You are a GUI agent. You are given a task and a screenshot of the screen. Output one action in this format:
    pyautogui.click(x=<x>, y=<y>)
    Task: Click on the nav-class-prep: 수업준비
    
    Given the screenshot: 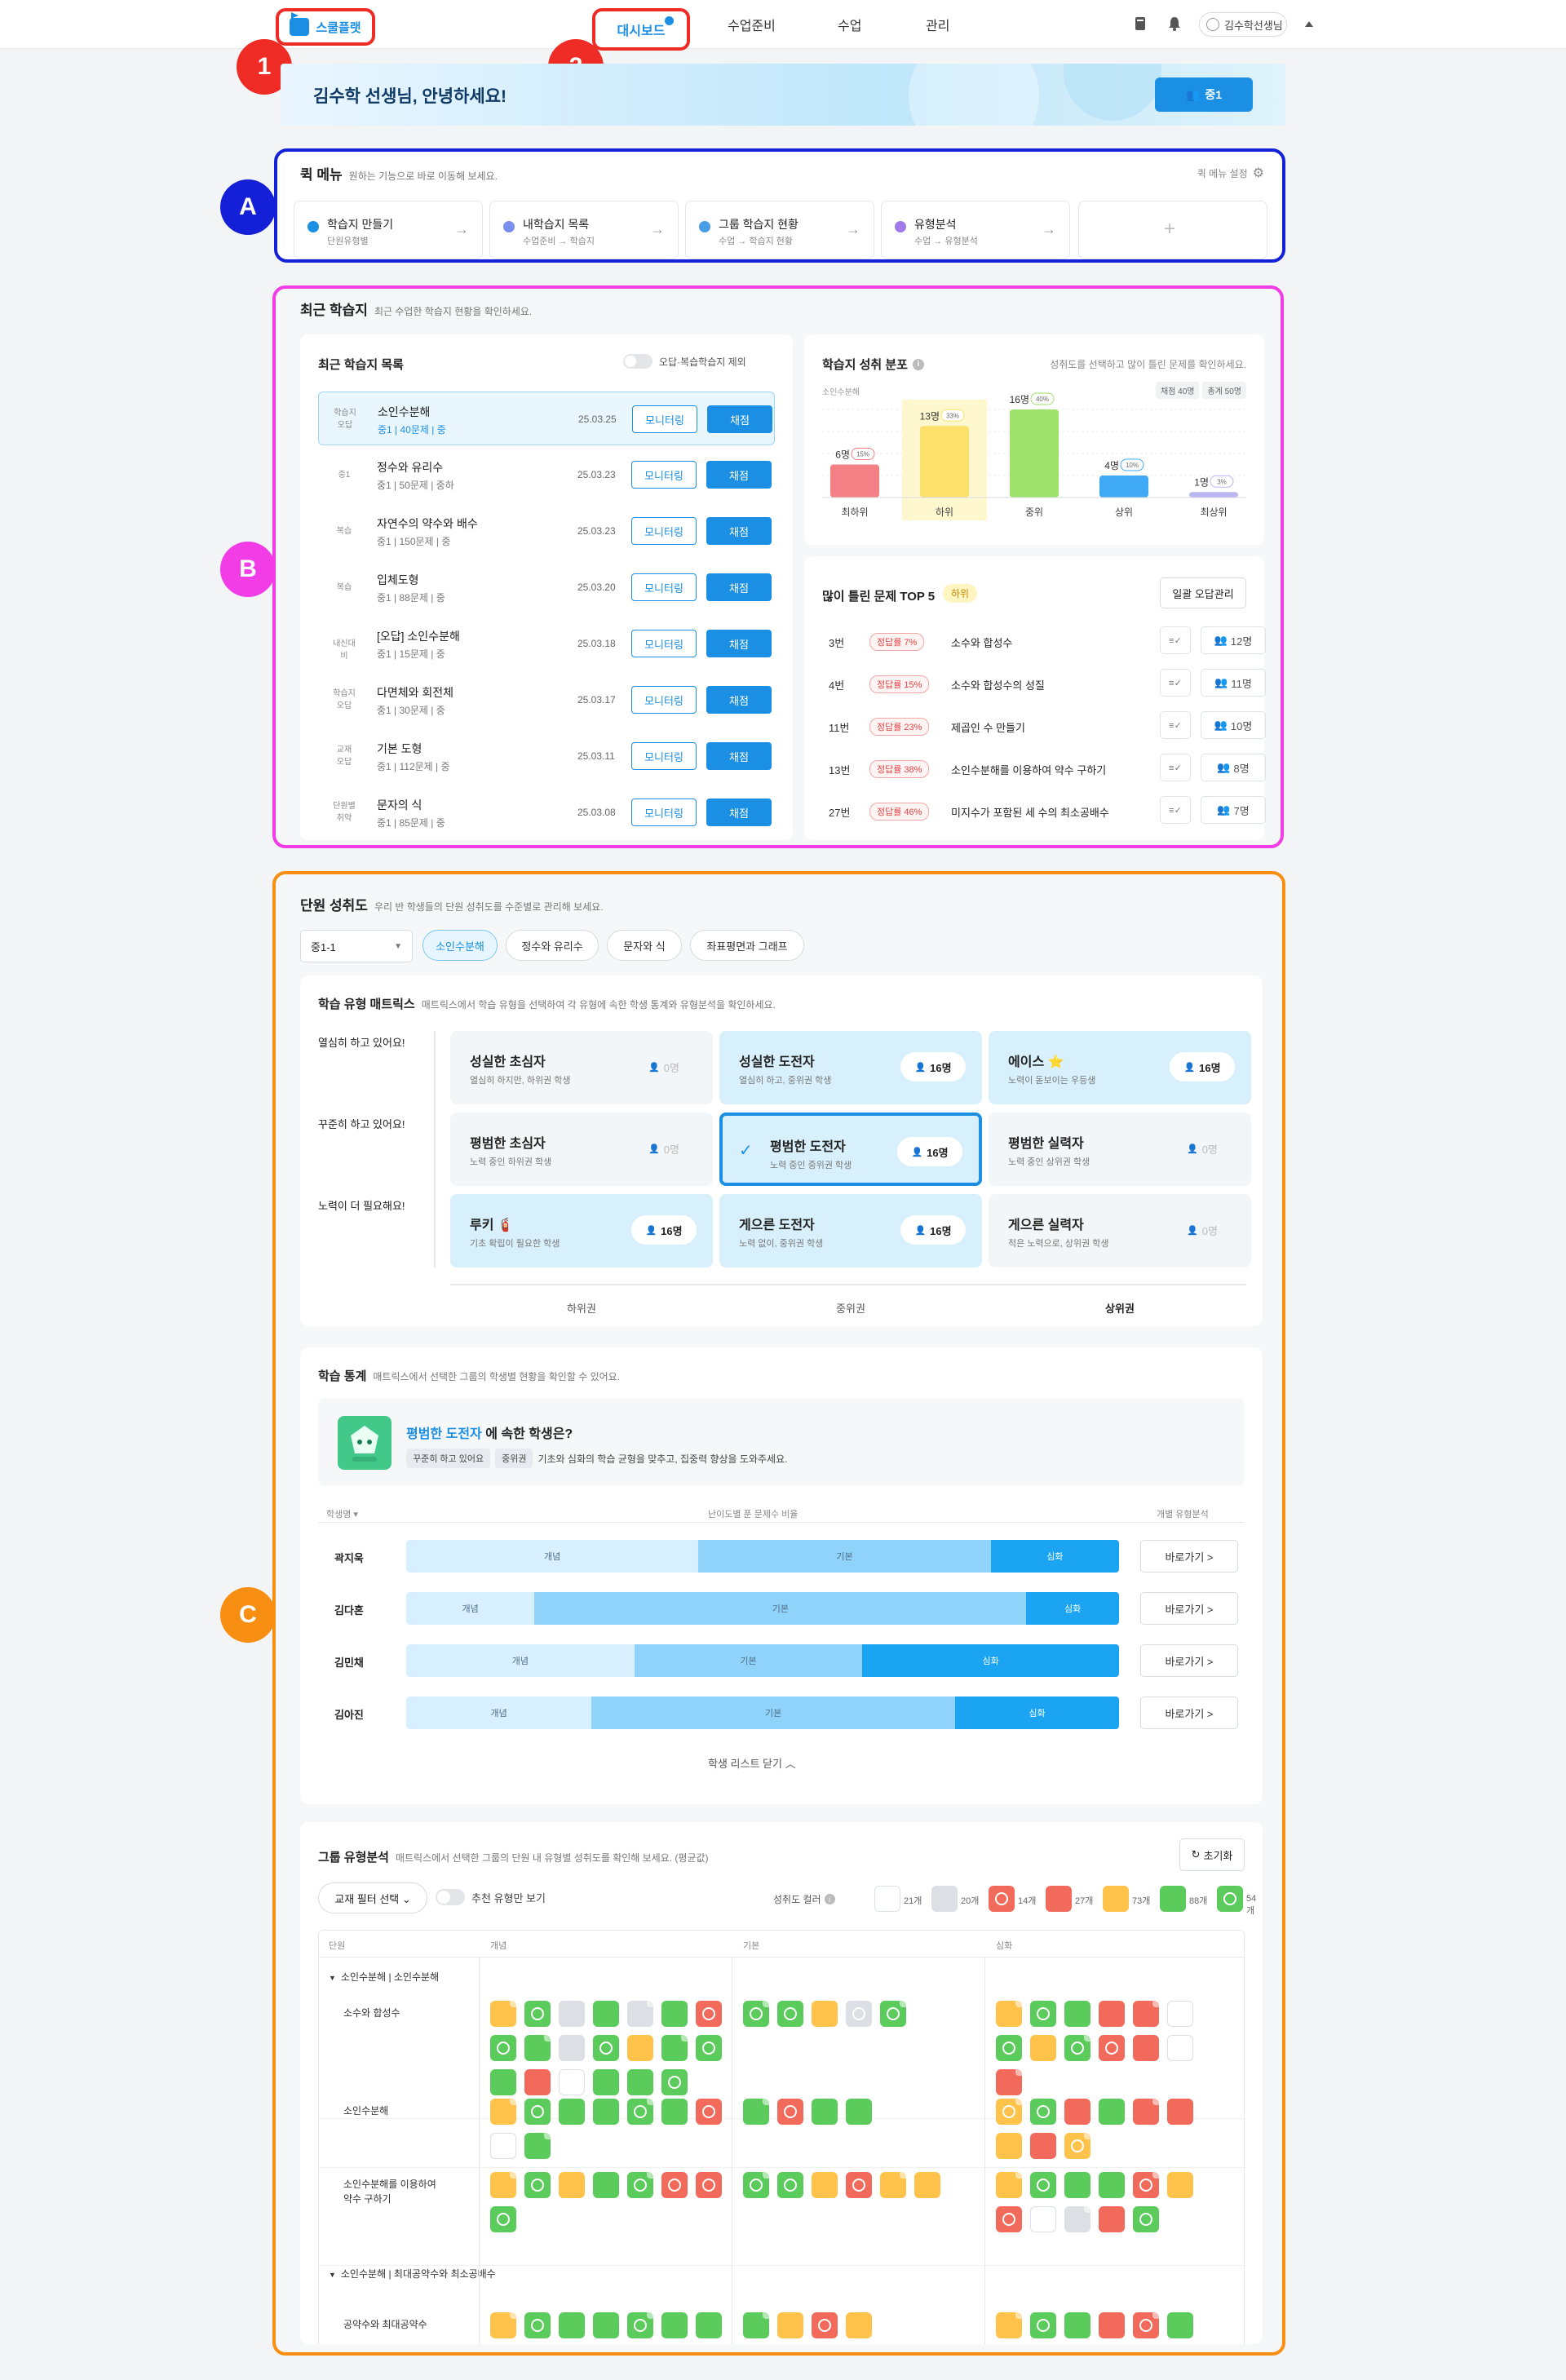 What is the action you would take?
    pyautogui.click(x=752, y=27)
    